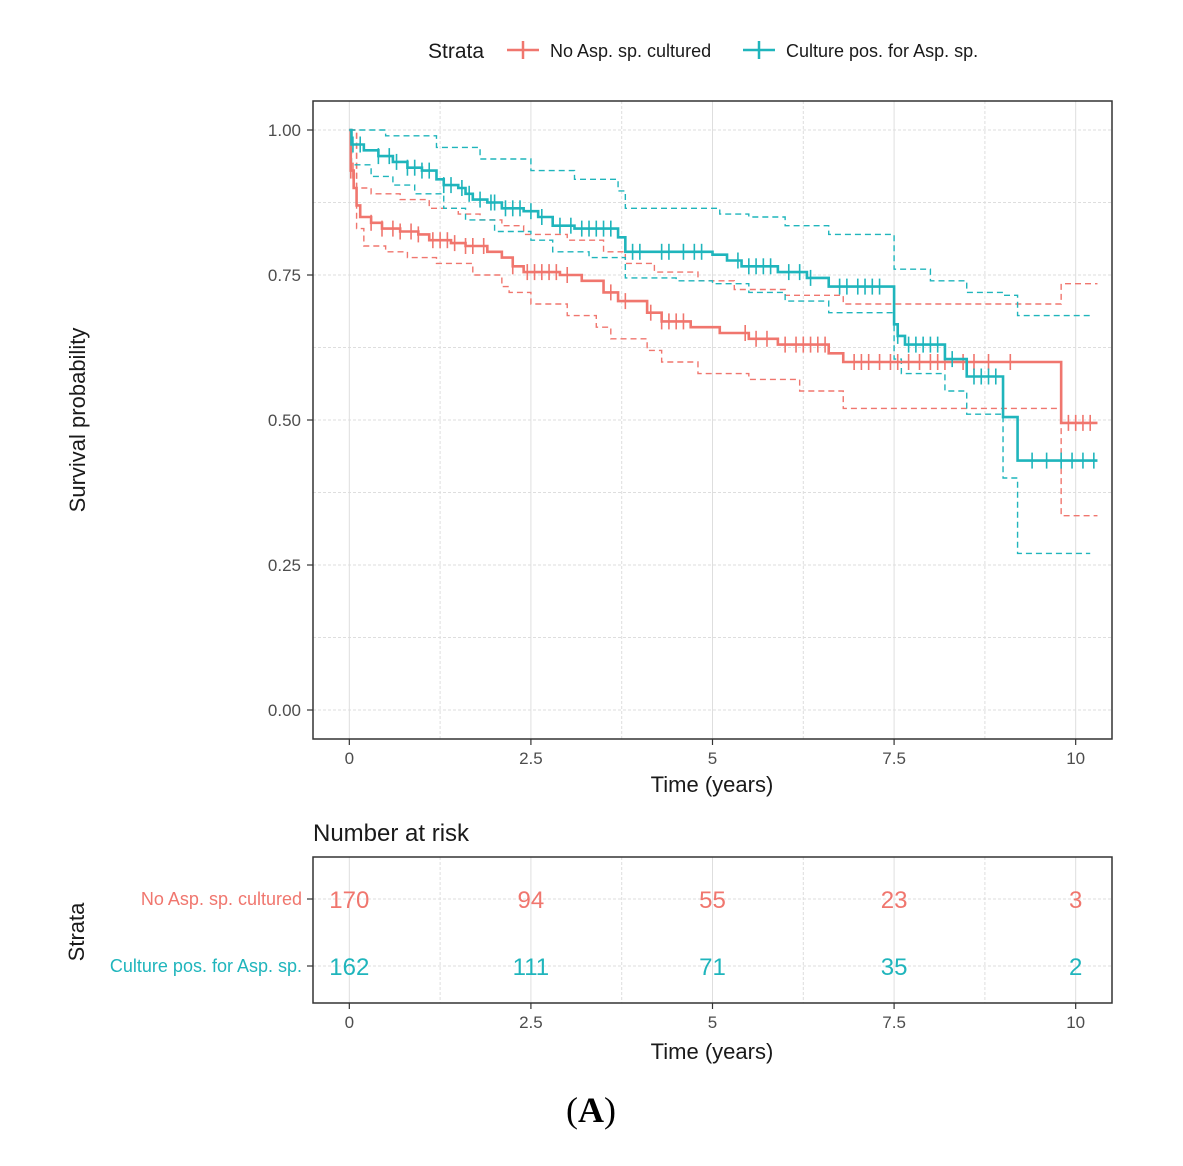 Image resolution: width=1183 pixels, height=1166 pixels. What do you see at coordinates (712, 967) in the screenshot?
I see `risk-count: 71` at bounding box center [712, 967].